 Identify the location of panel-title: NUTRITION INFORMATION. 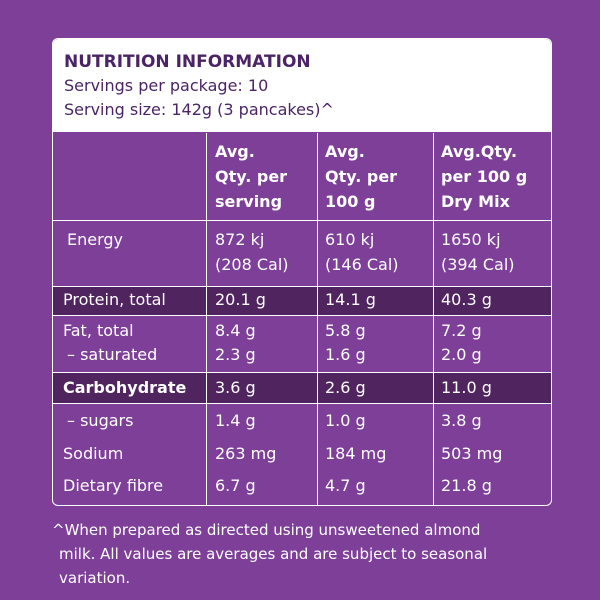
(187, 62).